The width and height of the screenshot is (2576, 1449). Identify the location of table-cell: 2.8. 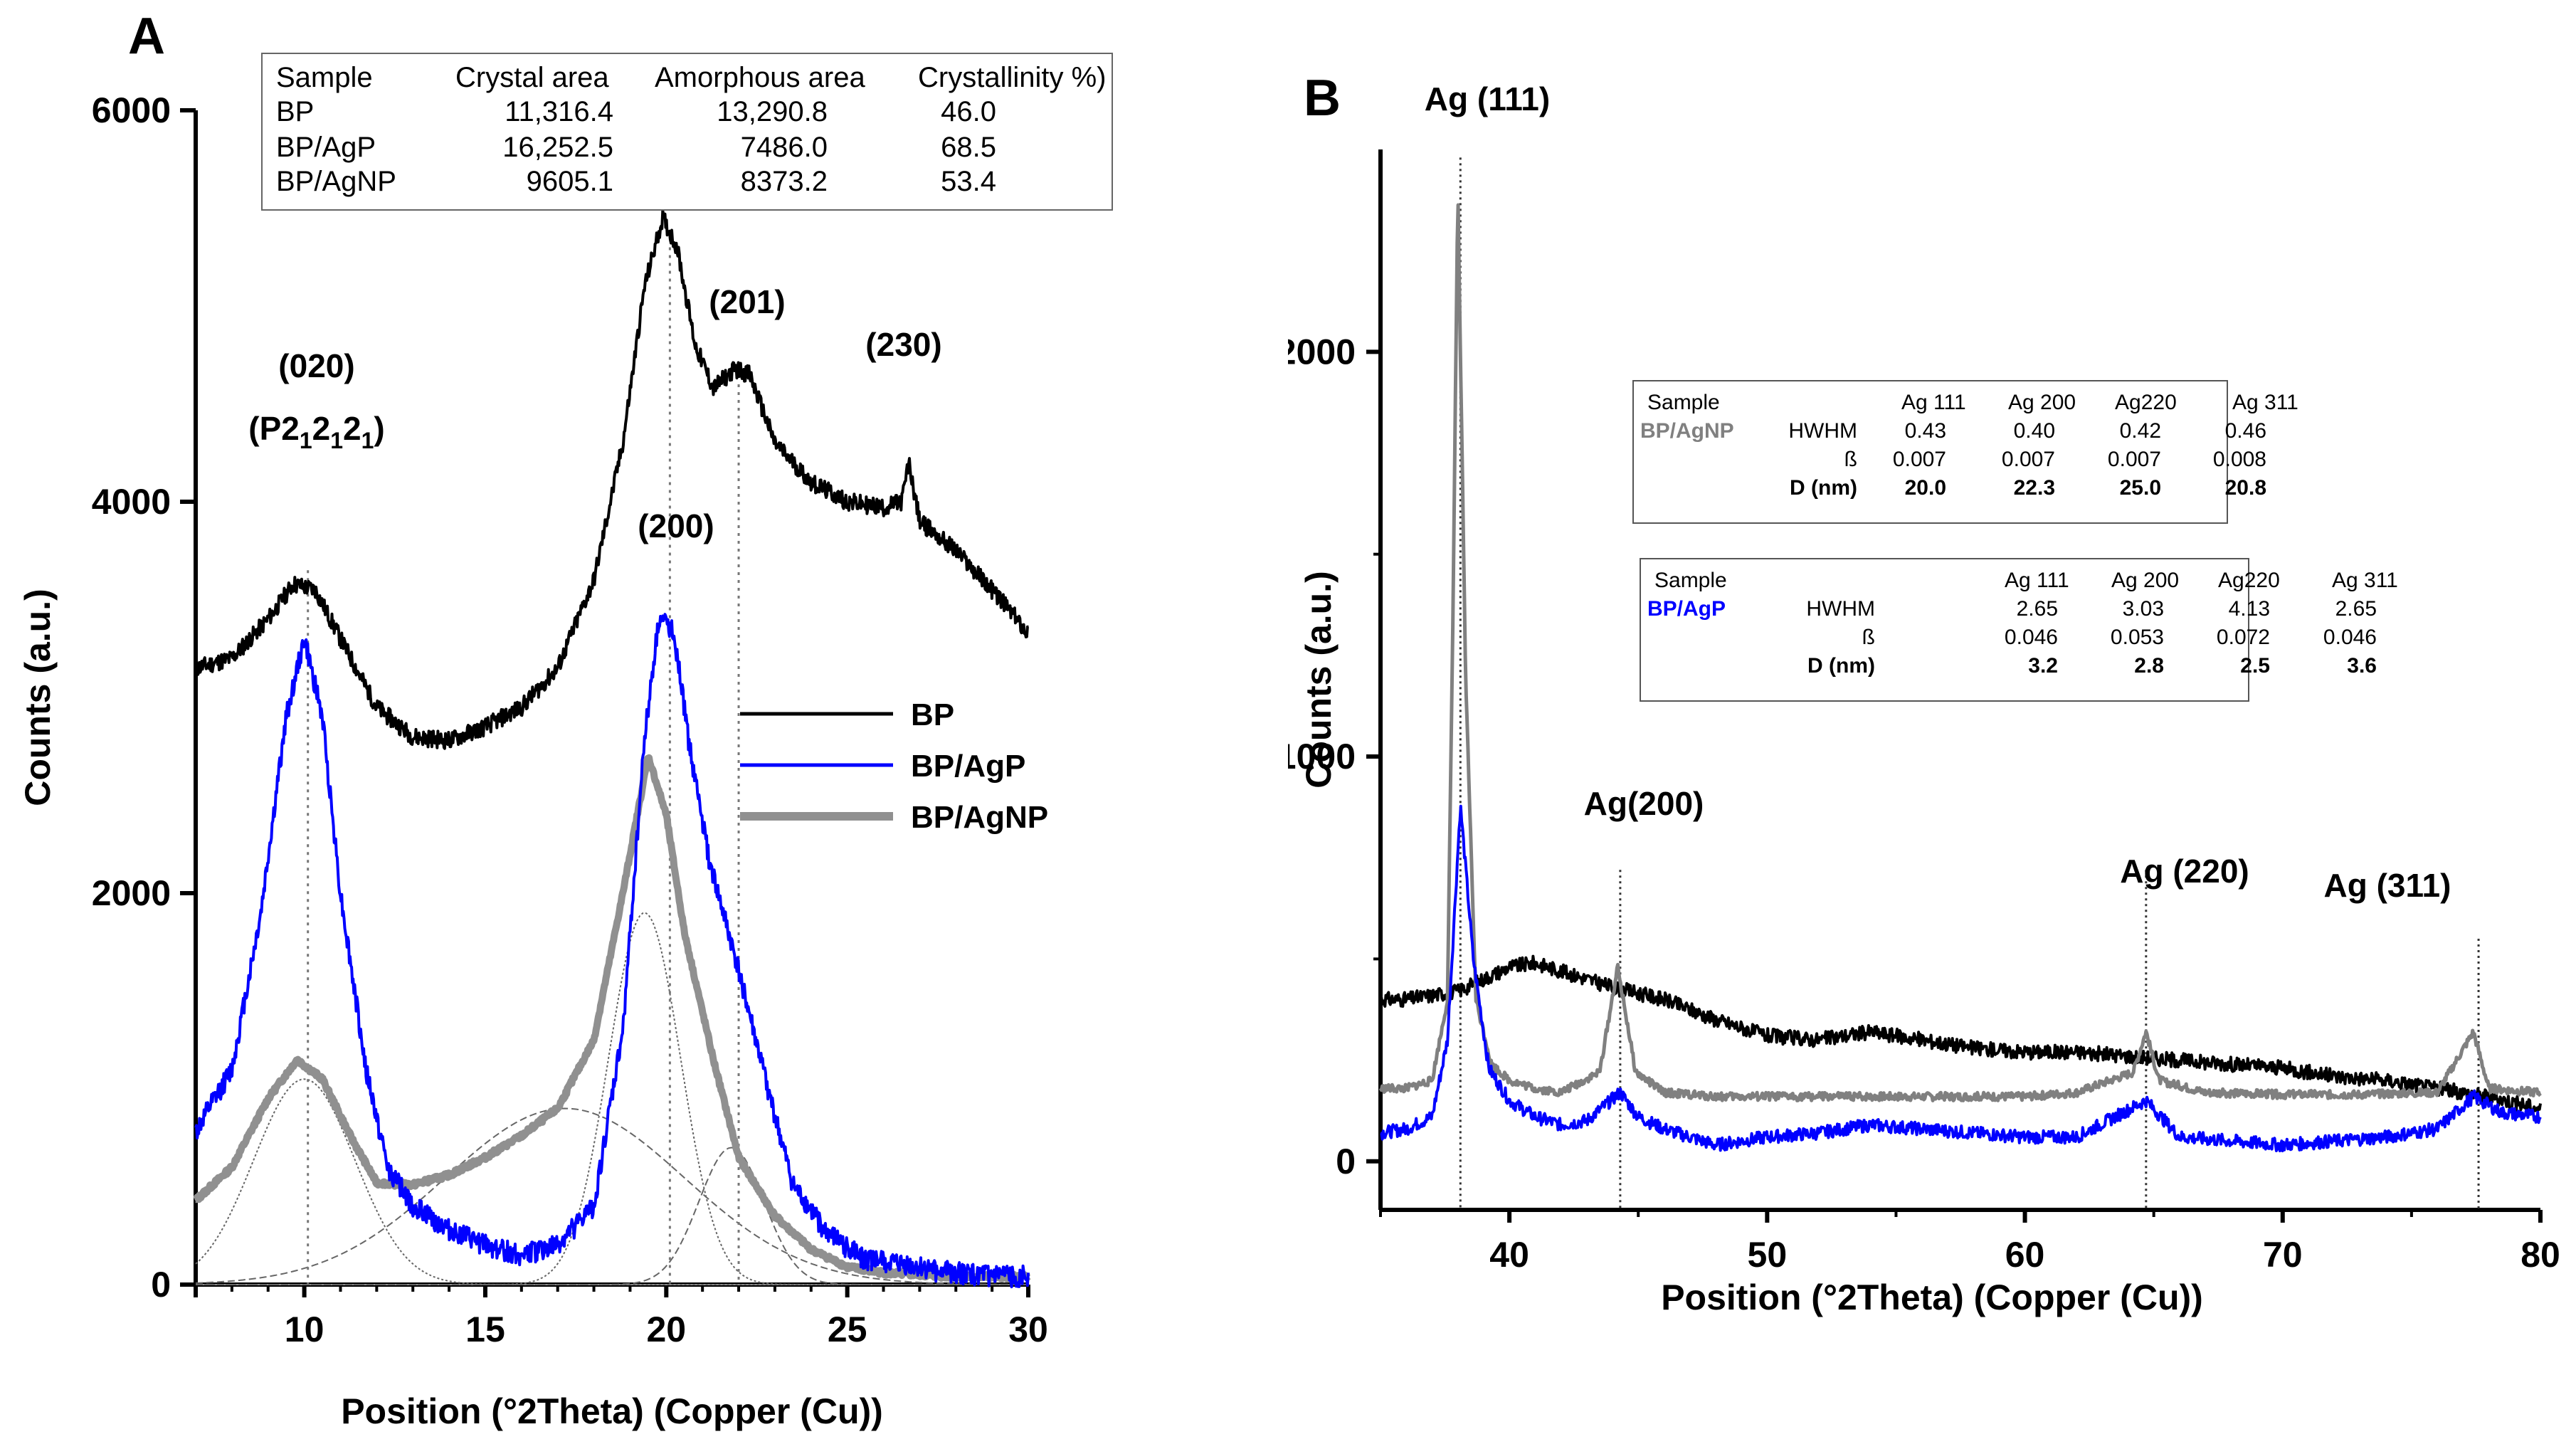
(2149, 666).